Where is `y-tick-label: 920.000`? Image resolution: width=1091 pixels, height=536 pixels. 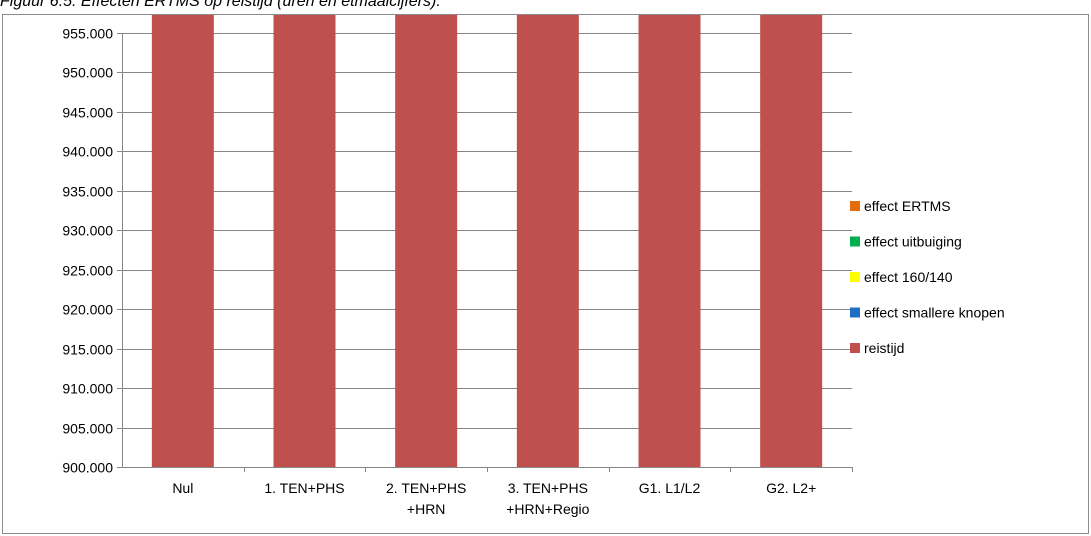
y-tick-label: 920.000 is located at coordinates (87, 310).